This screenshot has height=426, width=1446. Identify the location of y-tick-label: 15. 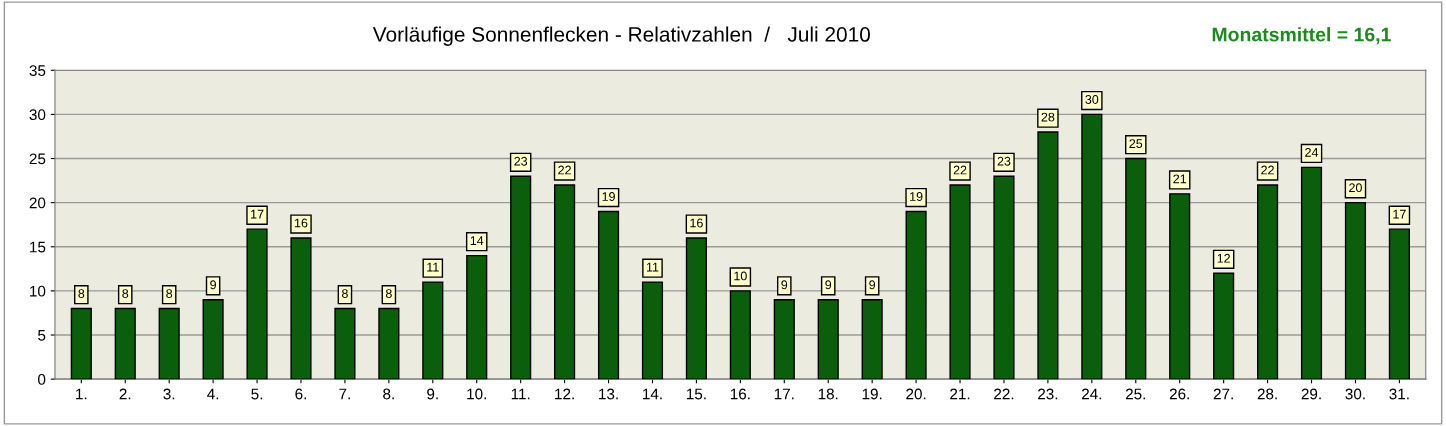
(38, 247).